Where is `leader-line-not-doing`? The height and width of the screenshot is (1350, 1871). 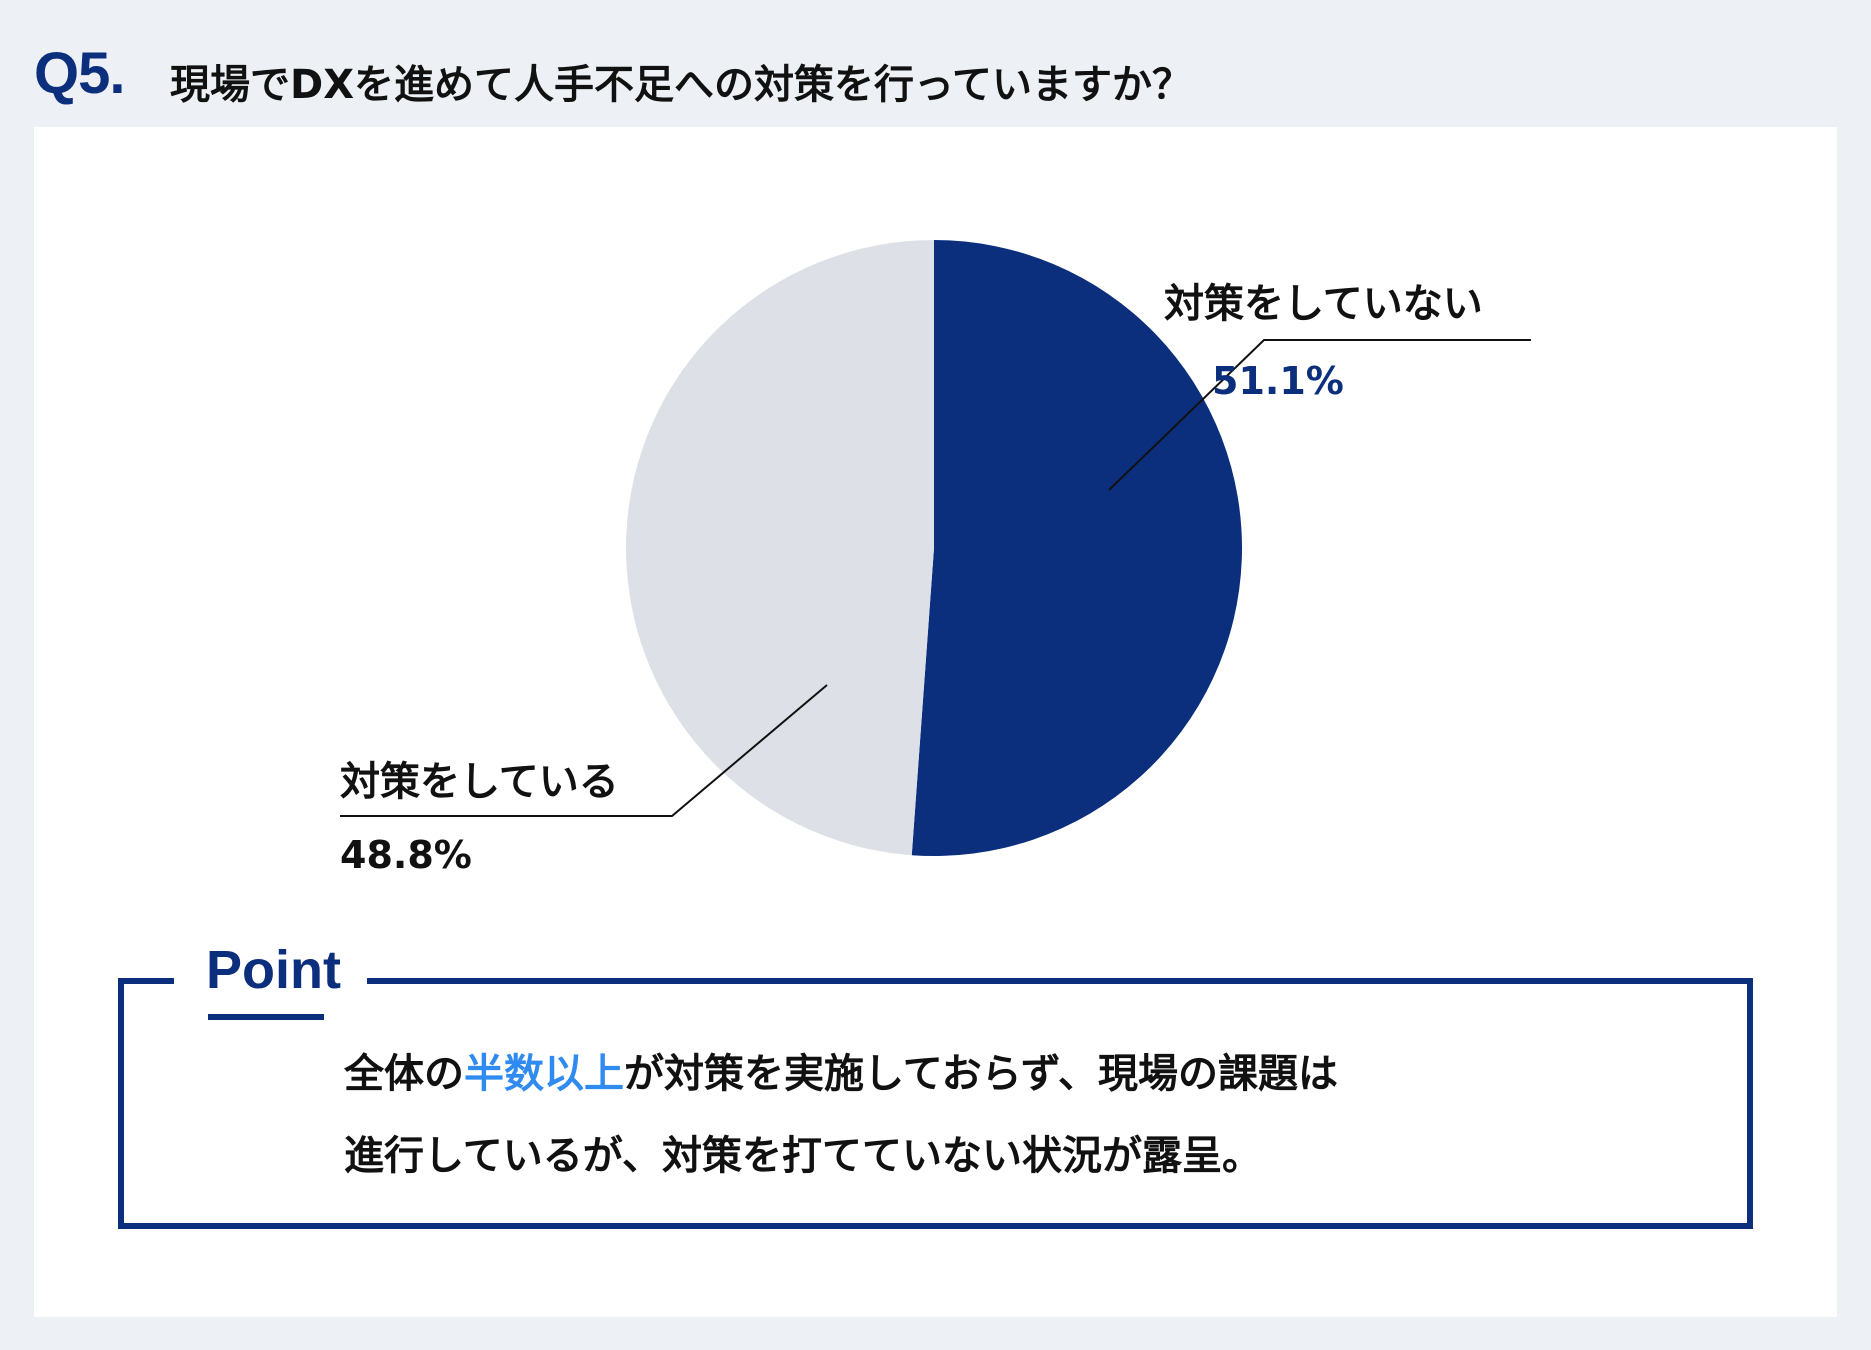 leader-line-not-doing is located at coordinates (1319, 415).